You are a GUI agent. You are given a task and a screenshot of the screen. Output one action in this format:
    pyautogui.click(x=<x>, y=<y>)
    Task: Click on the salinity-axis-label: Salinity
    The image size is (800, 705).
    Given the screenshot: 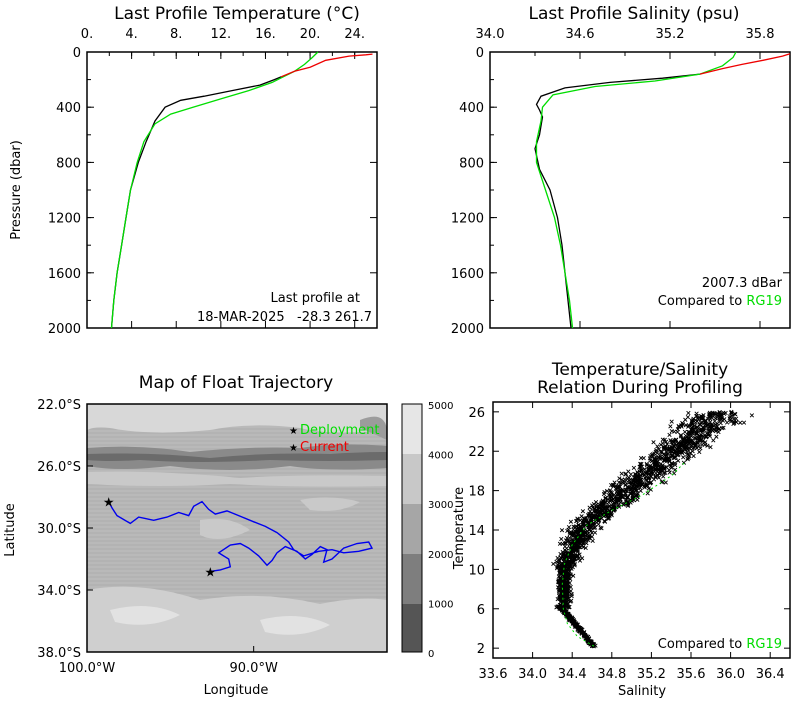 What is the action you would take?
    pyautogui.click(x=642, y=691)
    